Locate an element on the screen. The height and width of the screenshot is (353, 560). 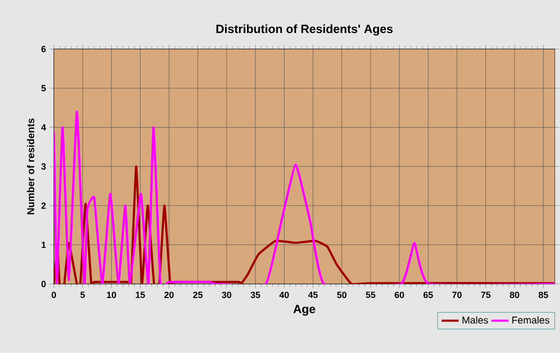
x-tick-label: 55 is located at coordinates (371, 295).